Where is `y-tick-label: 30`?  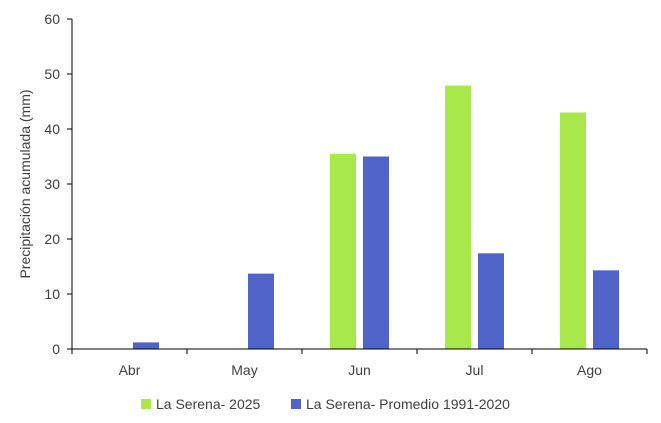
y-tick-label: 30 is located at coordinates (52, 184).